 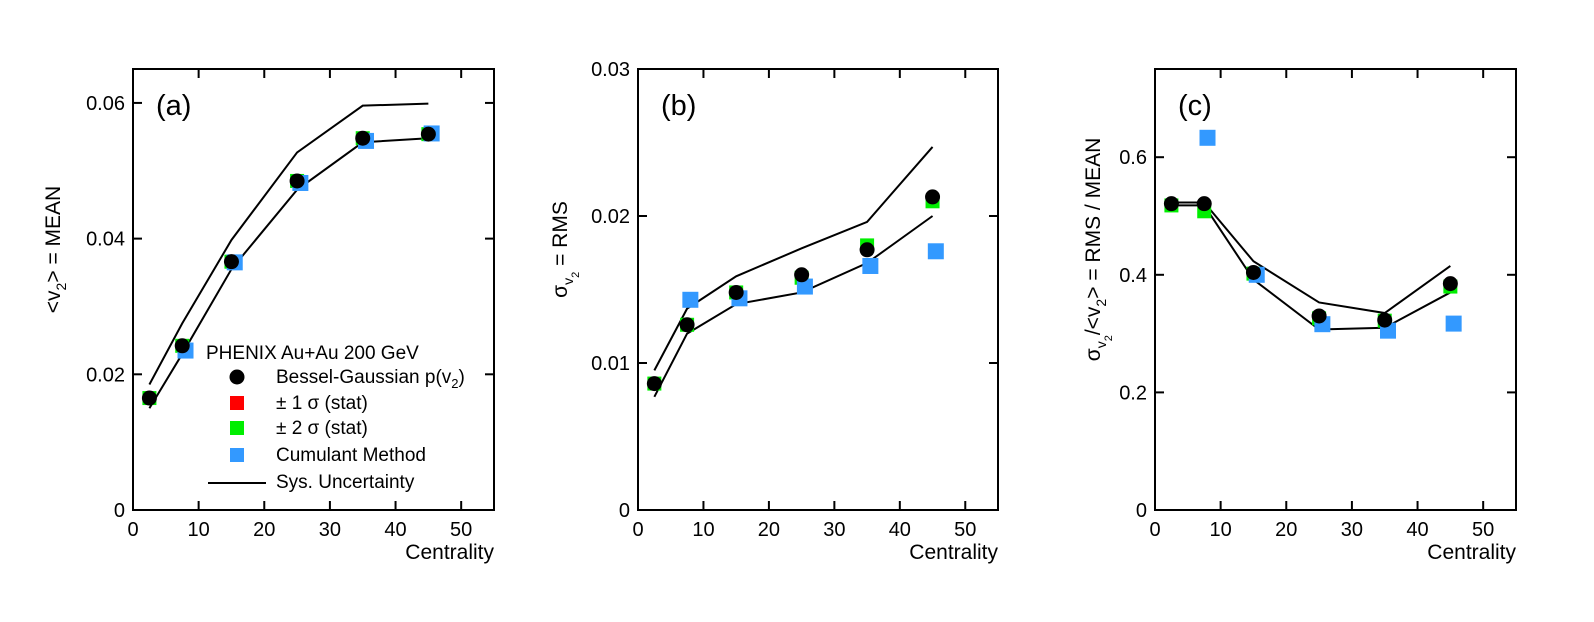 I want to click on legend-header: PHENIX Au+Au 200 GeV, so click(x=312, y=353).